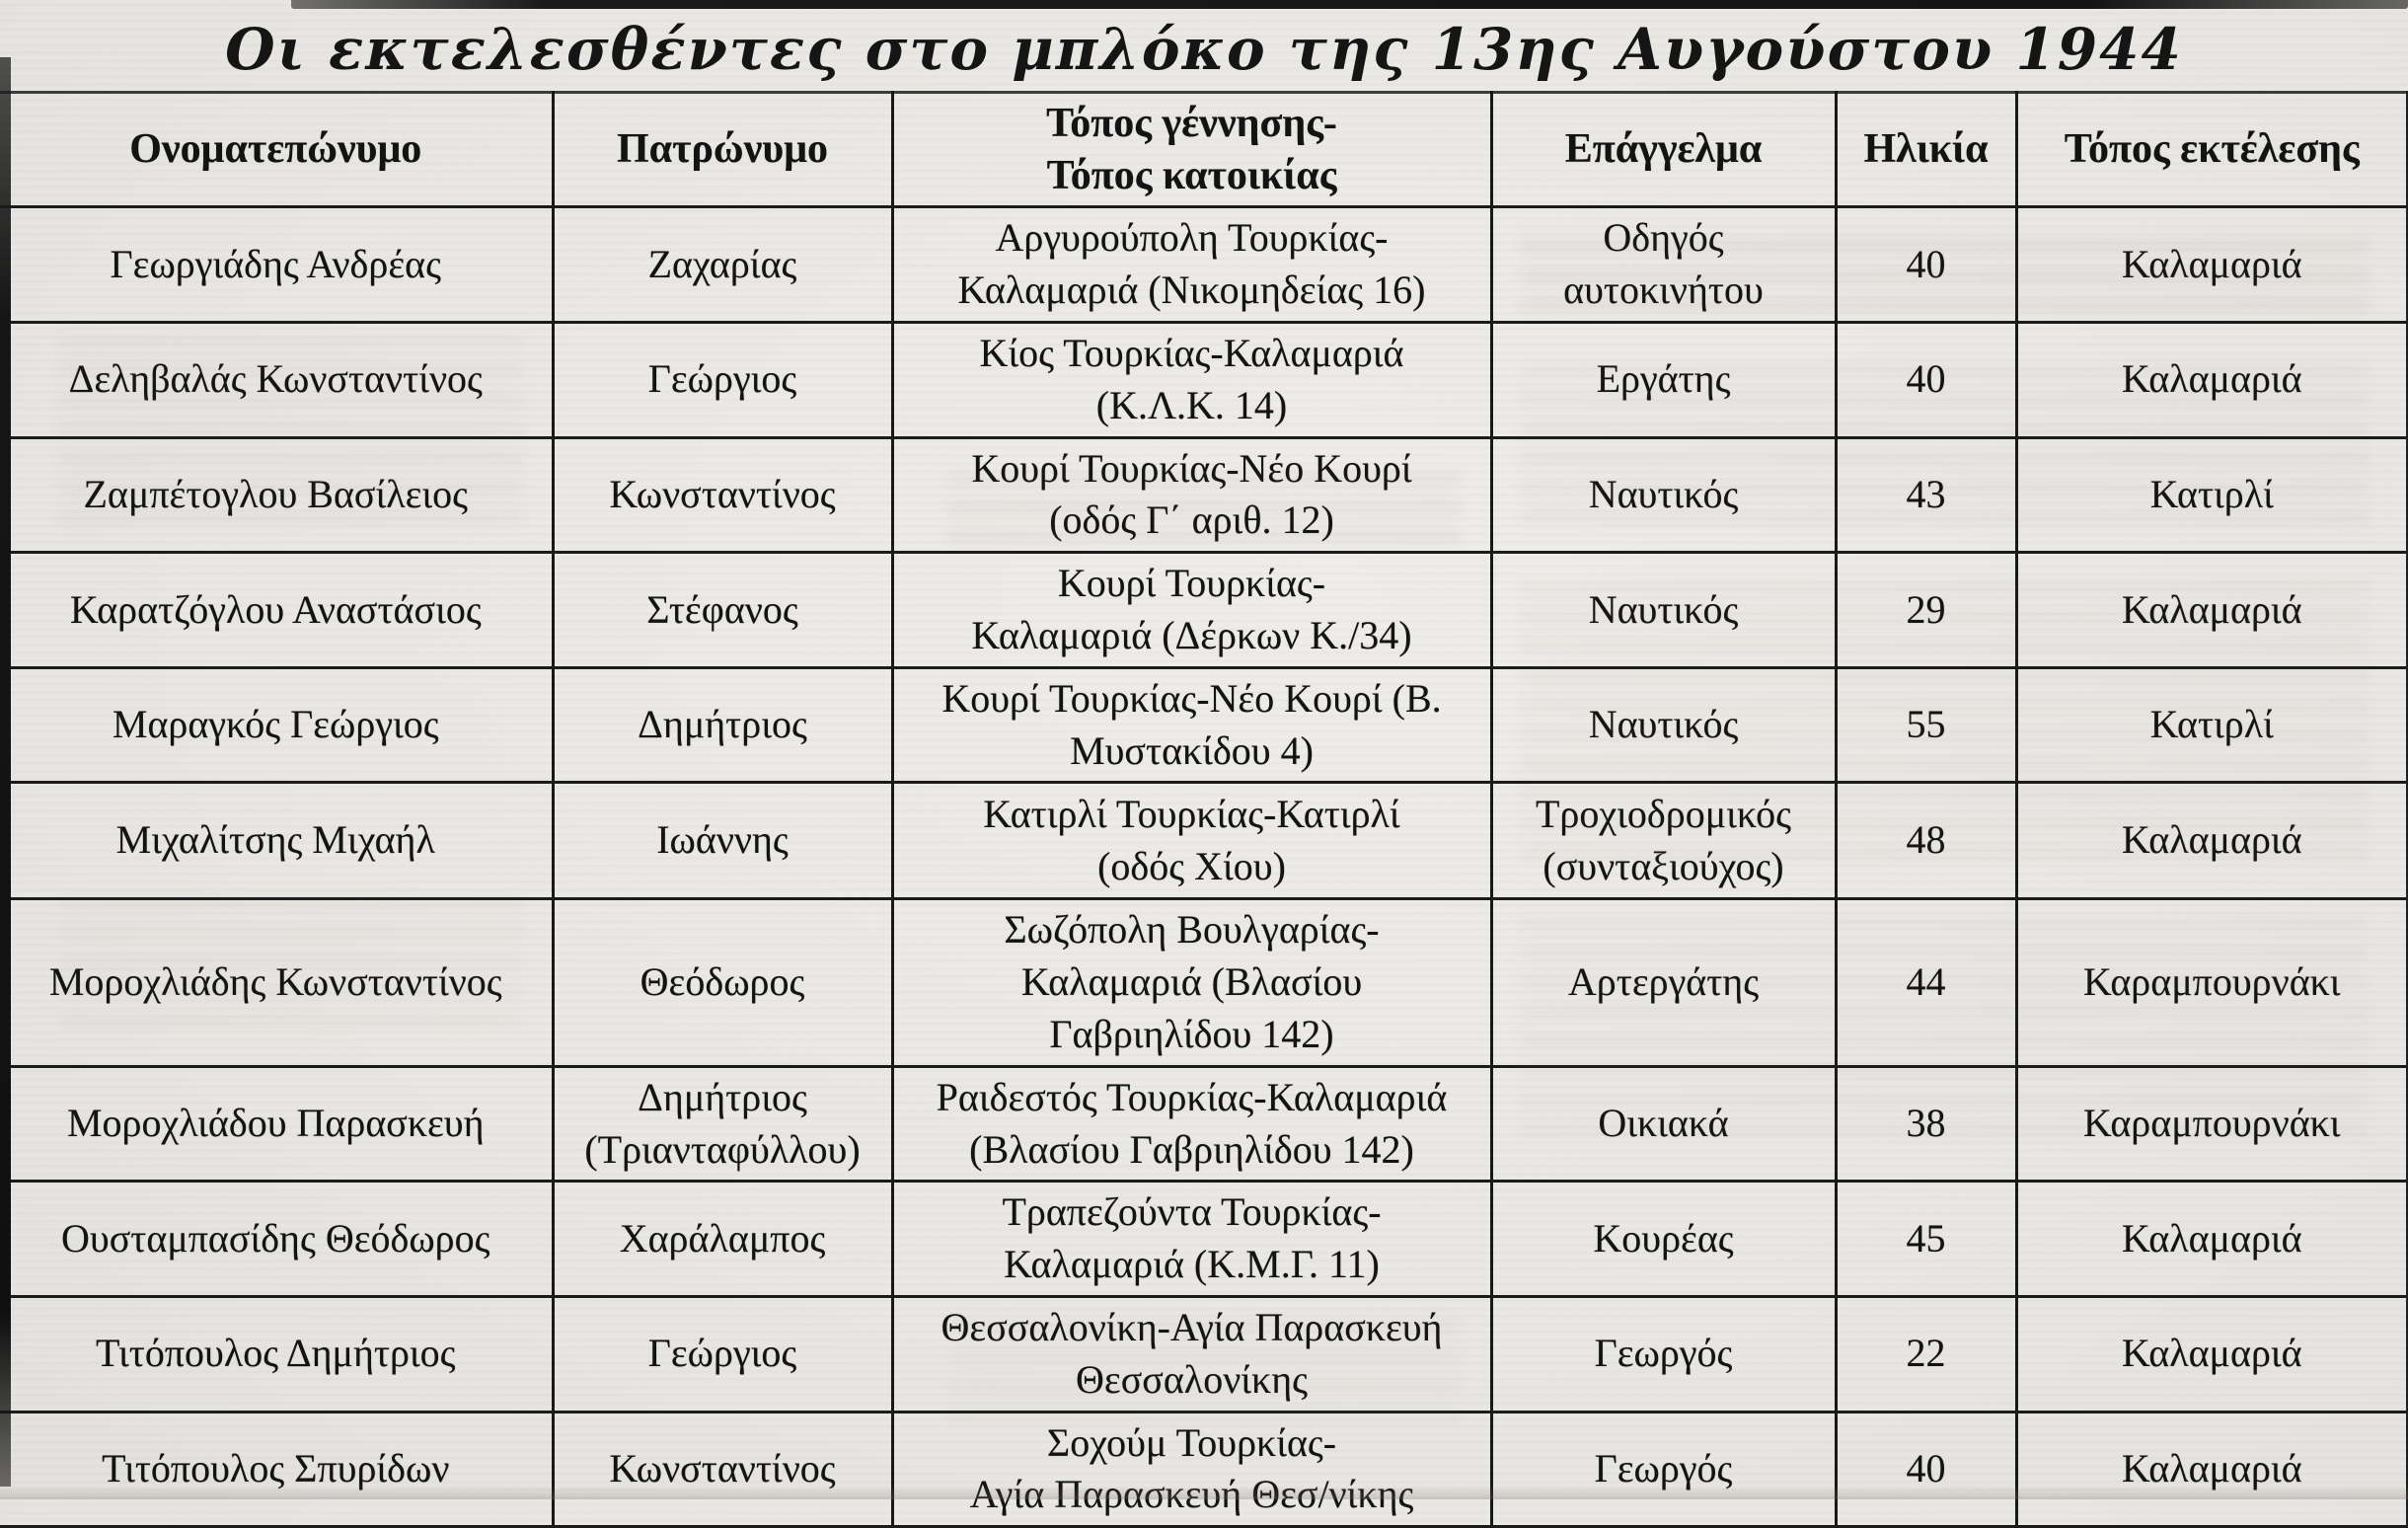 The height and width of the screenshot is (1528, 2408). Describe the element at coordinates (6, 772) in the screenshot. I see `scan-edge-left` at that location.